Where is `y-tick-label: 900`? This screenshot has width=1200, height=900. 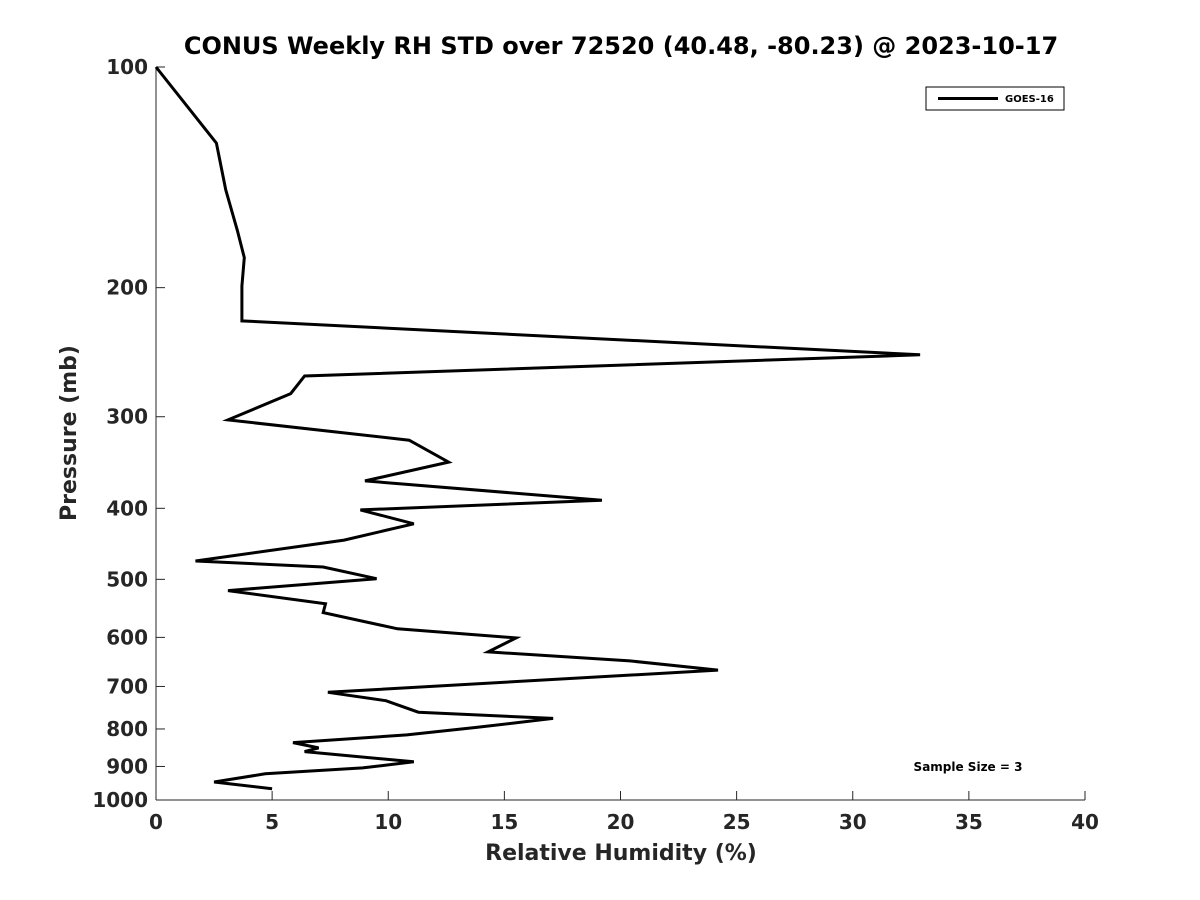 y-tick-label: 900 is located at coordinates (127, 766).